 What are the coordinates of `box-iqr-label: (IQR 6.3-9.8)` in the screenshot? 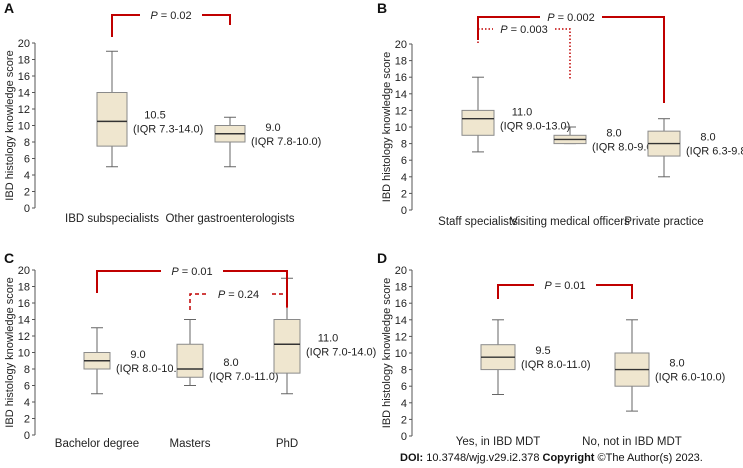 It's located at (714, 152).